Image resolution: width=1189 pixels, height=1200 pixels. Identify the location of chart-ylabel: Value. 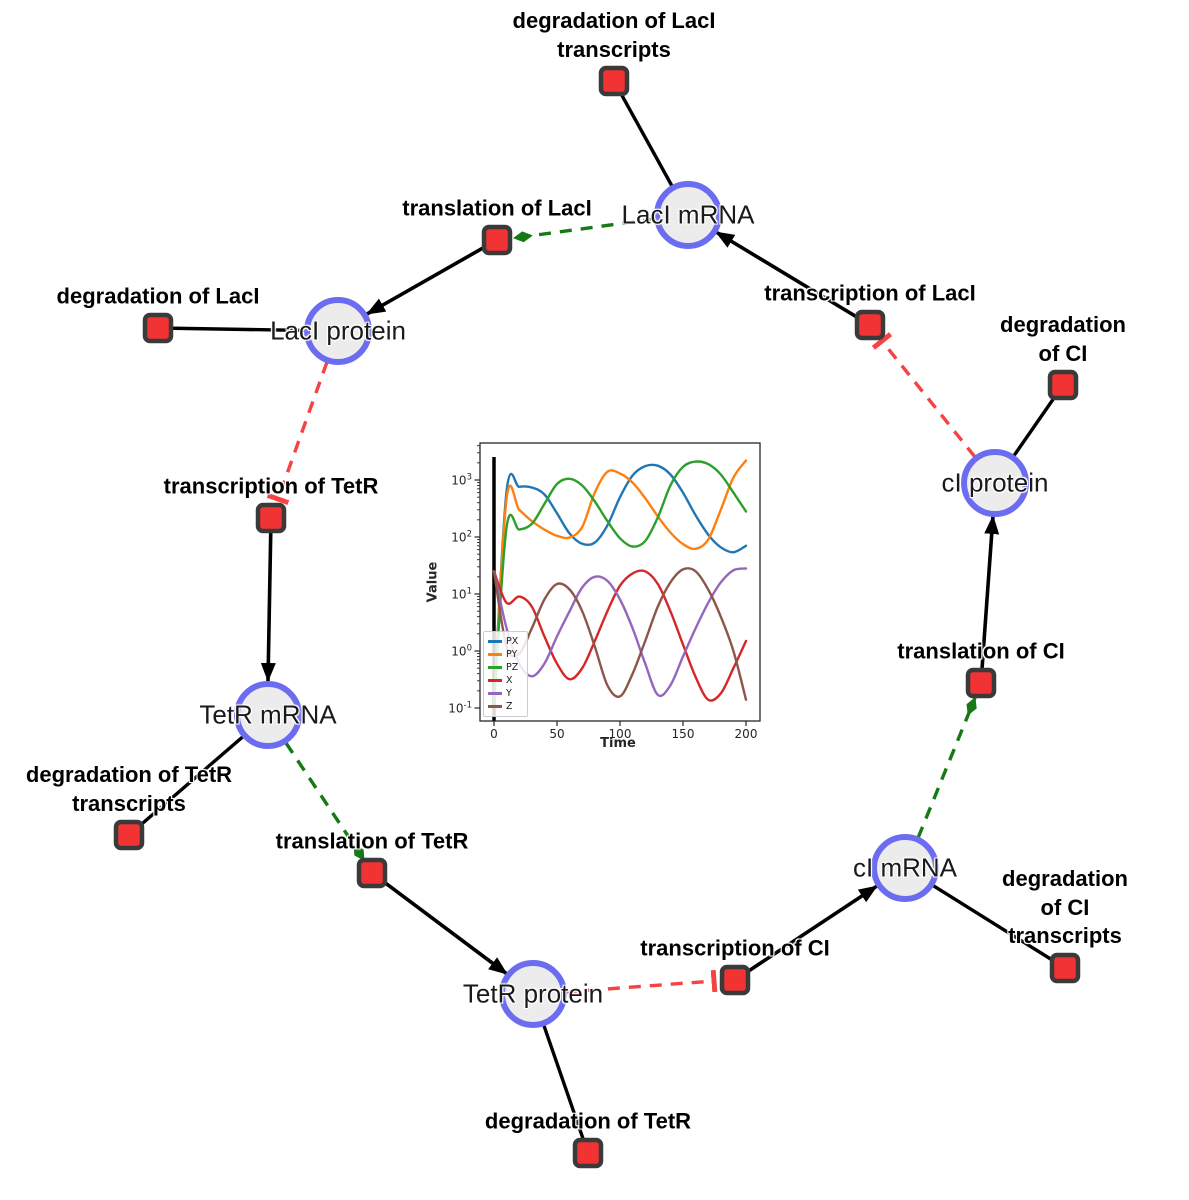
(433, 582).